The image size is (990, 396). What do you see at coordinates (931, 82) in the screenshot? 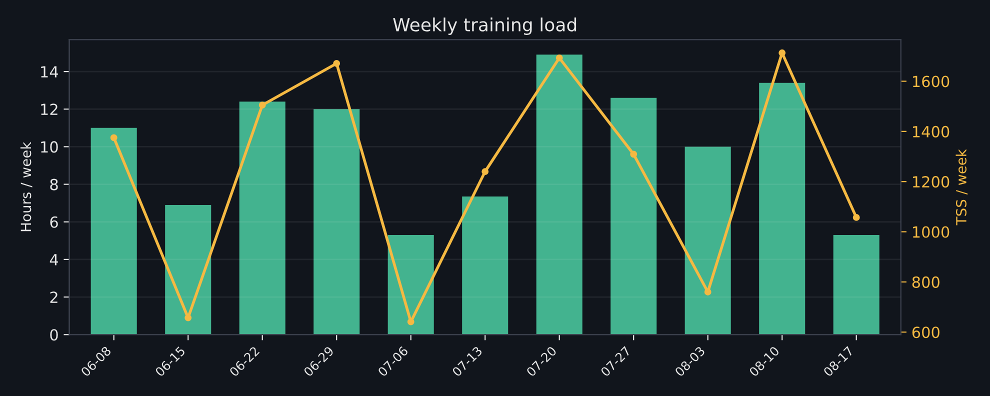
I see `y2-tick-label: 1600` at bounding box center [931, 82].